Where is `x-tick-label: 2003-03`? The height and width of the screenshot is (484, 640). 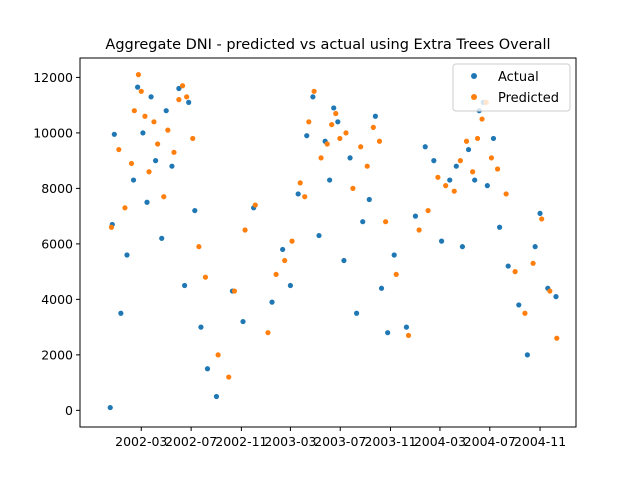 x-tick-label: 2003-03 is located at coordinates (290, 441).